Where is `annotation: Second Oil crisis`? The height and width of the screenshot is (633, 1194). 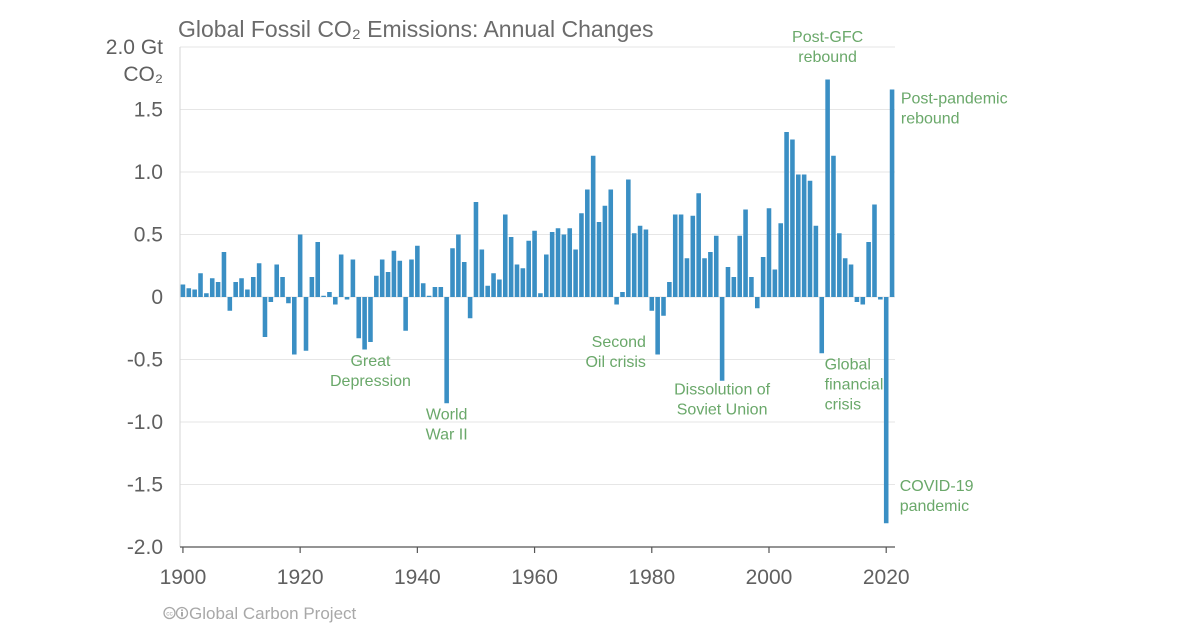 annotation: Second Oil crisis is located at coordinates (615, 352).